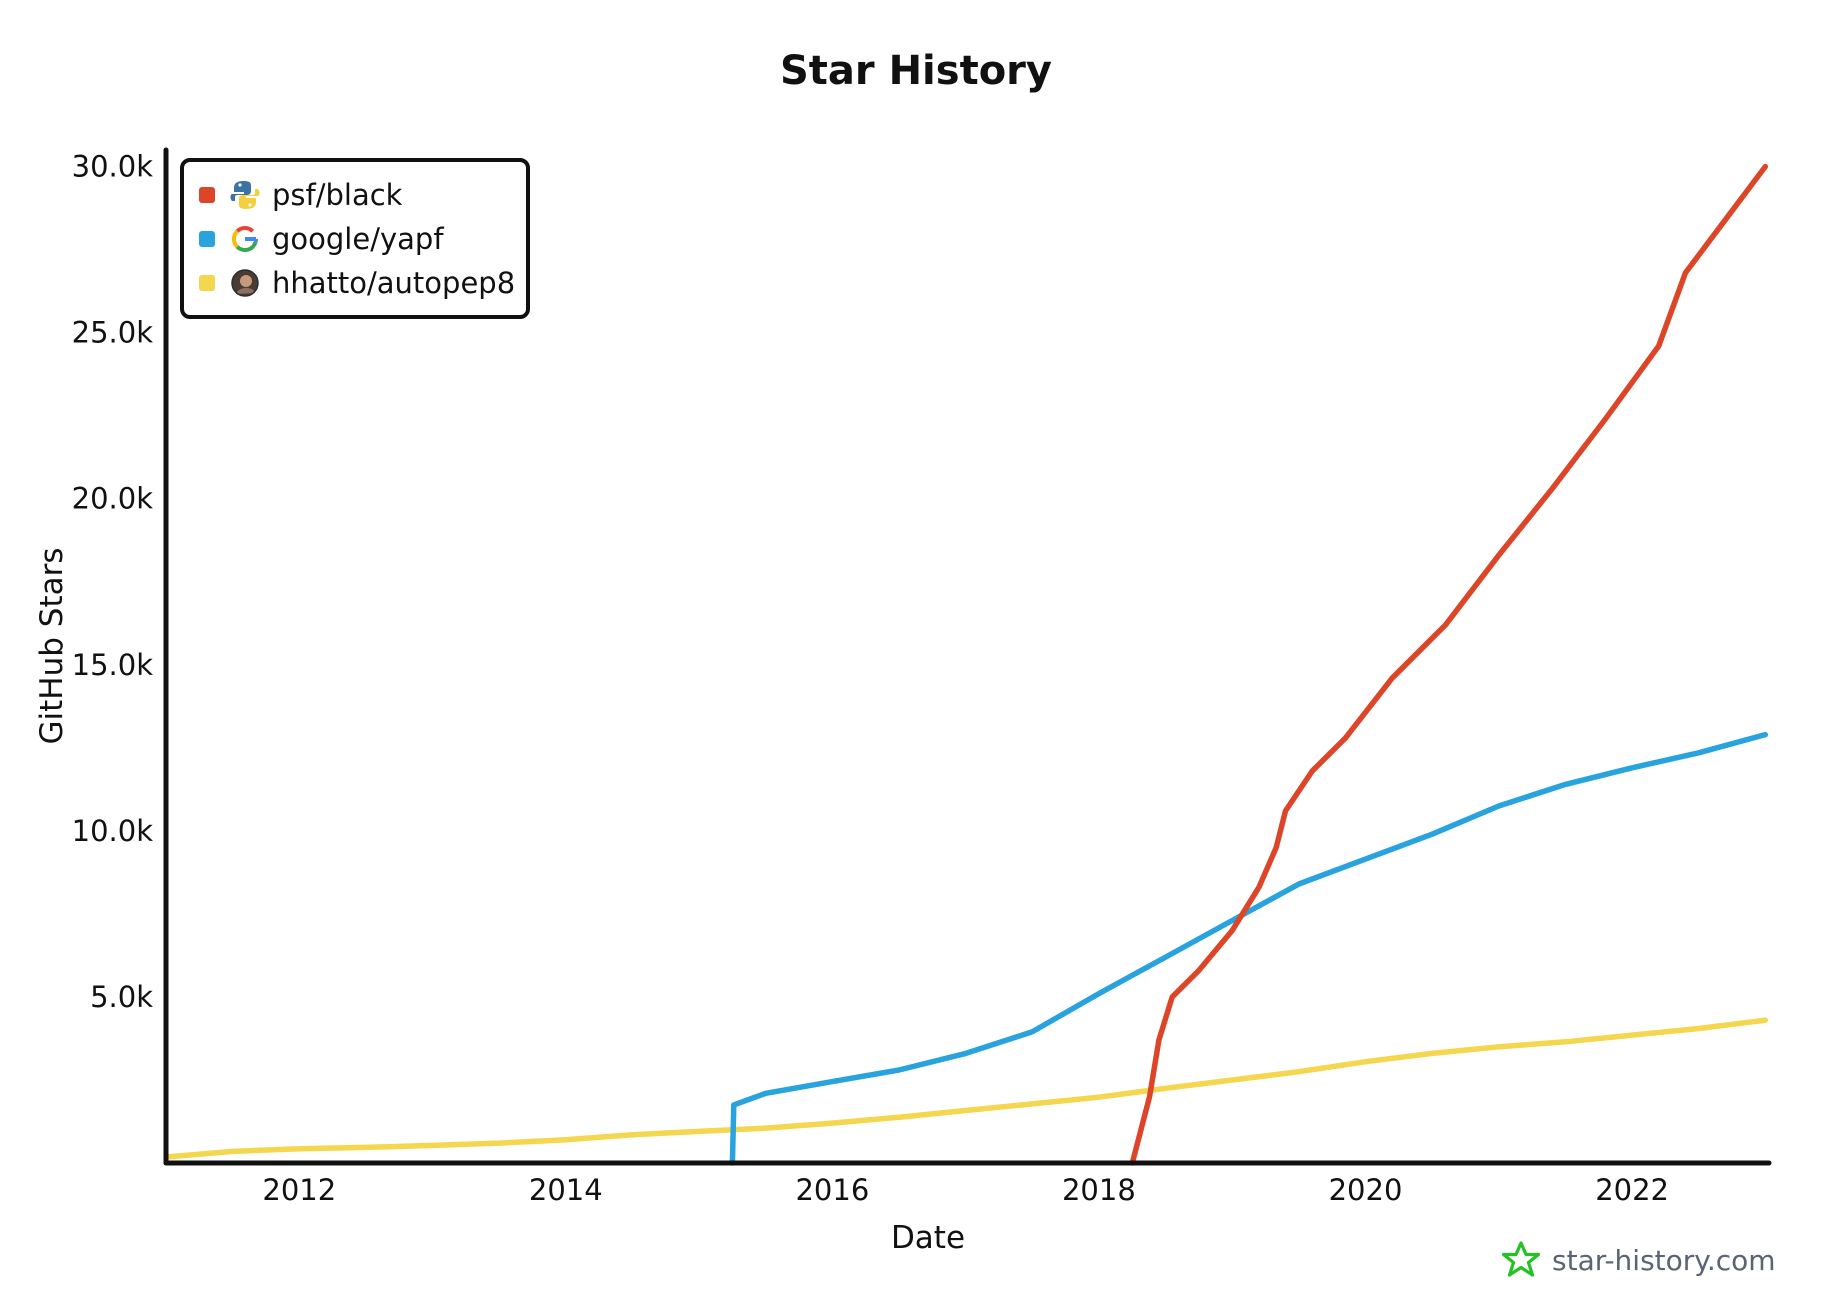  What do you see at coordinates (245, 195) in the screenshot?
I see `python-logo-icon` at bounding box center [245, 195].